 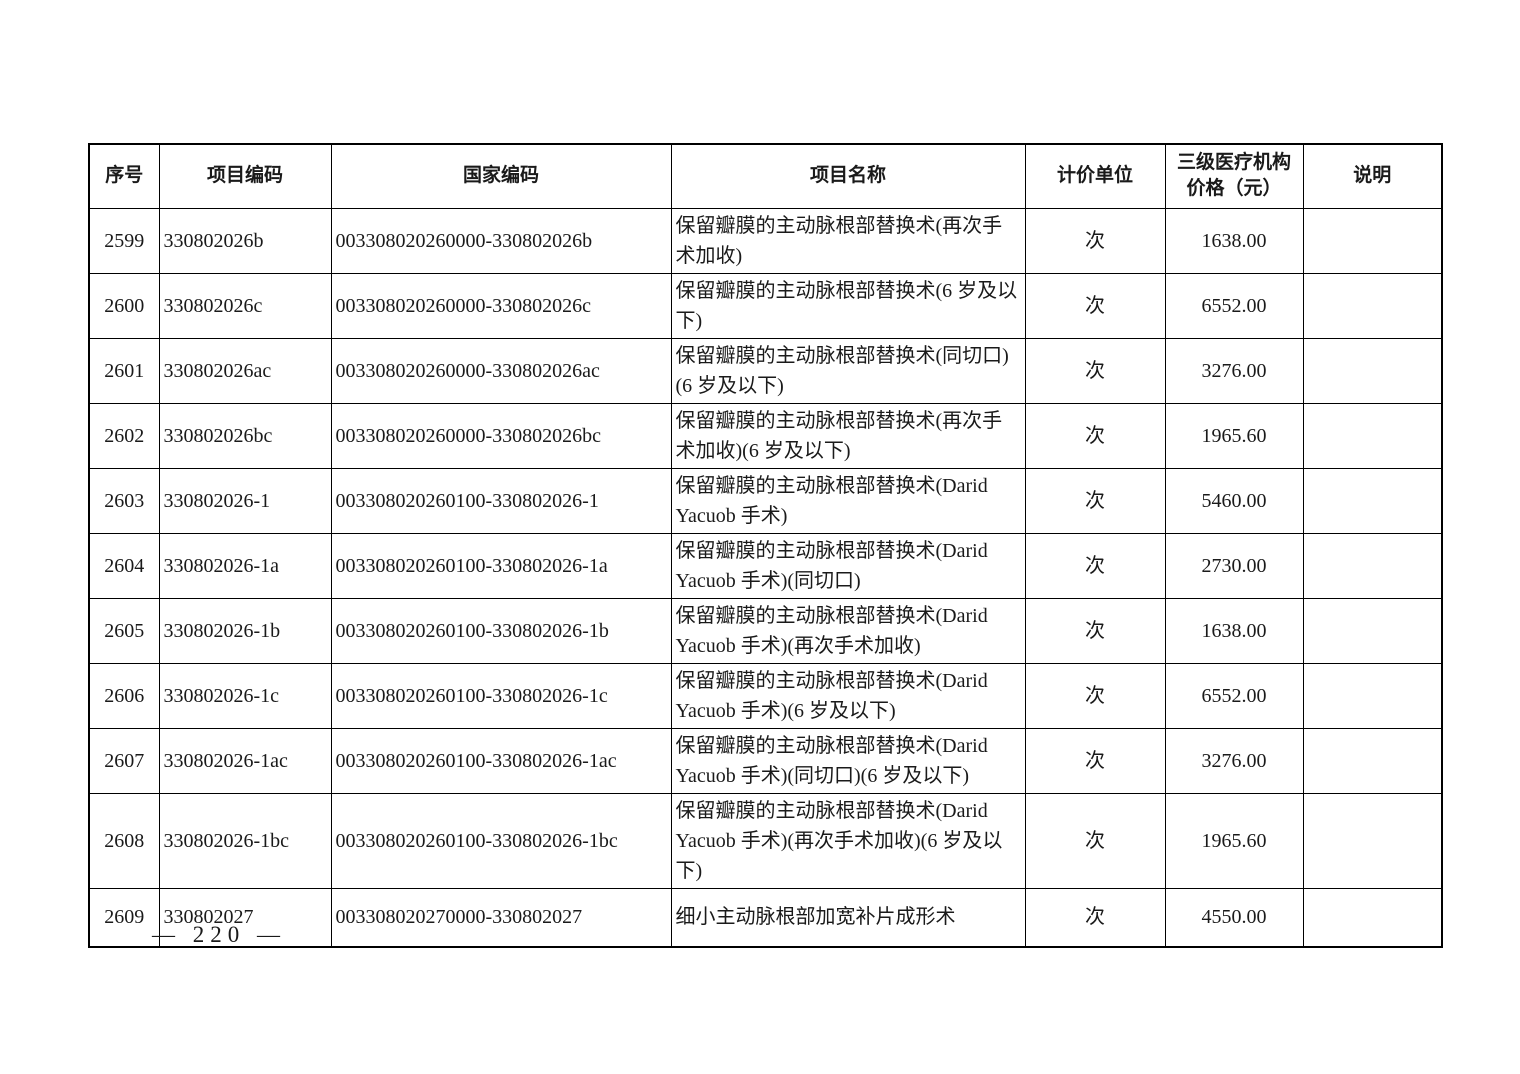 I want to click on cell-seq-number: 2604, so click(x=124, y=565).